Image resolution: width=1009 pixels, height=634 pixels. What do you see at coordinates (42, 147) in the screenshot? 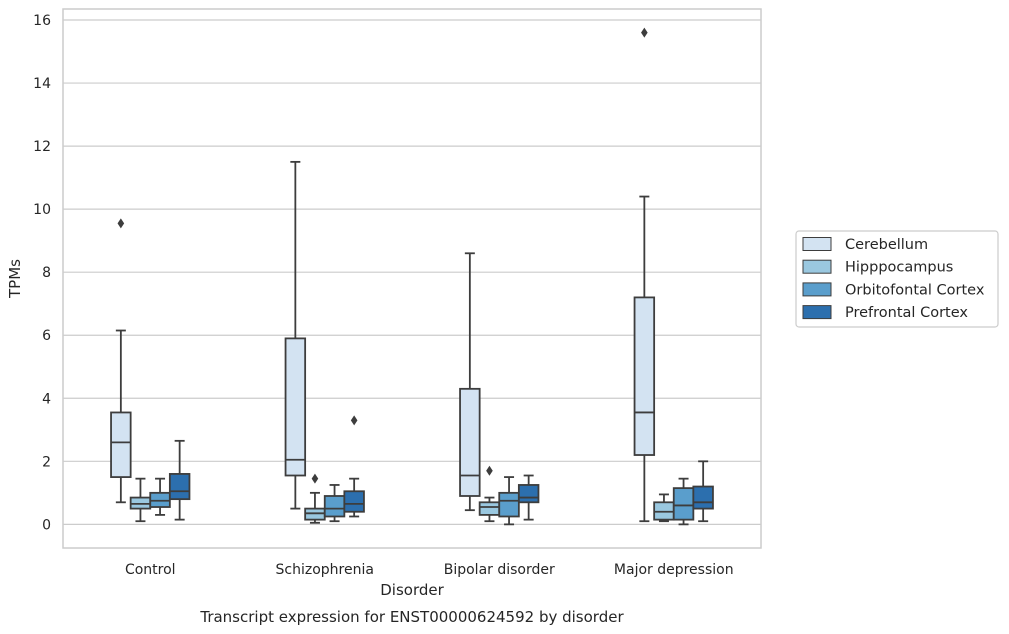
I see `y-tick-label: 12` at bounding box center [42, 147].